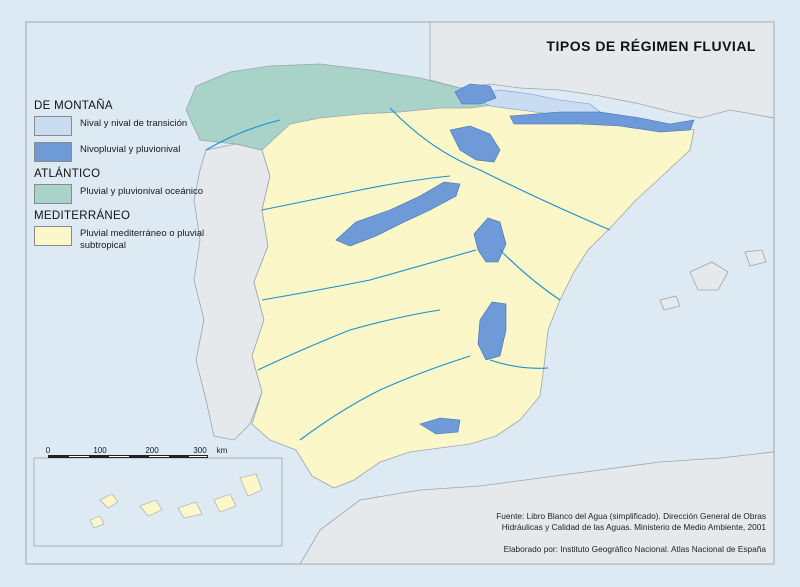 The height and width of the screenshot is (587, 800). I want to click on river-mino, so click(243, 135).